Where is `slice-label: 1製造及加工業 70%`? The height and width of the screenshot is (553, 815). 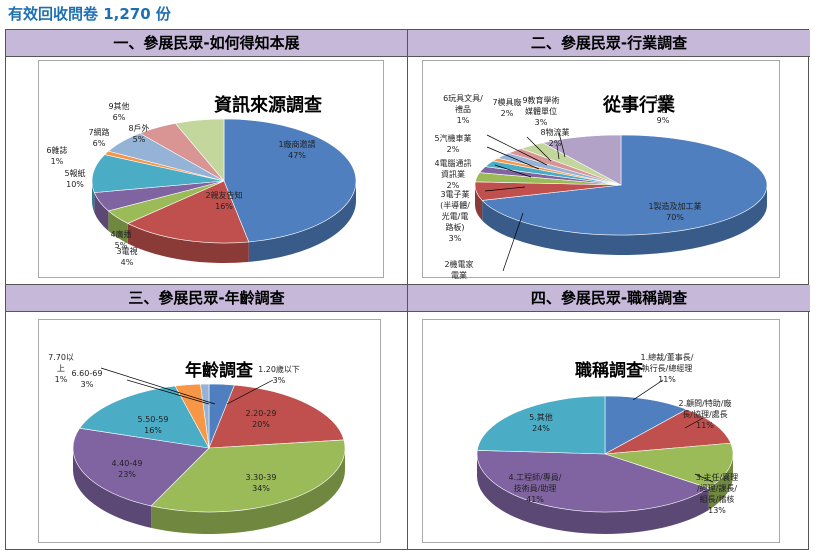 slice-label: 1製造及加工業 70% is located at coordinates (674, 211).